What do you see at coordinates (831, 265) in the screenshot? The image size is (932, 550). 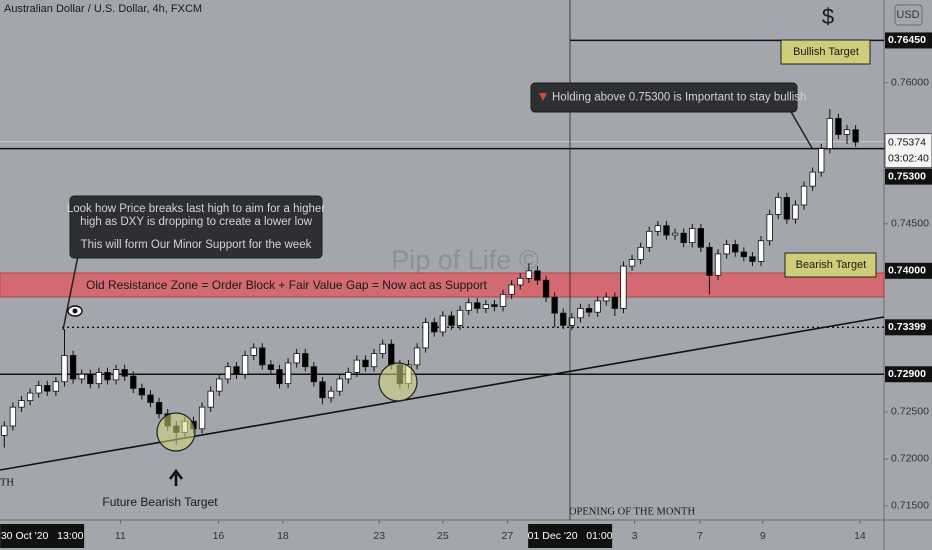 I see `bearish-target: Bearish Target` at bounding box center [831, 265].